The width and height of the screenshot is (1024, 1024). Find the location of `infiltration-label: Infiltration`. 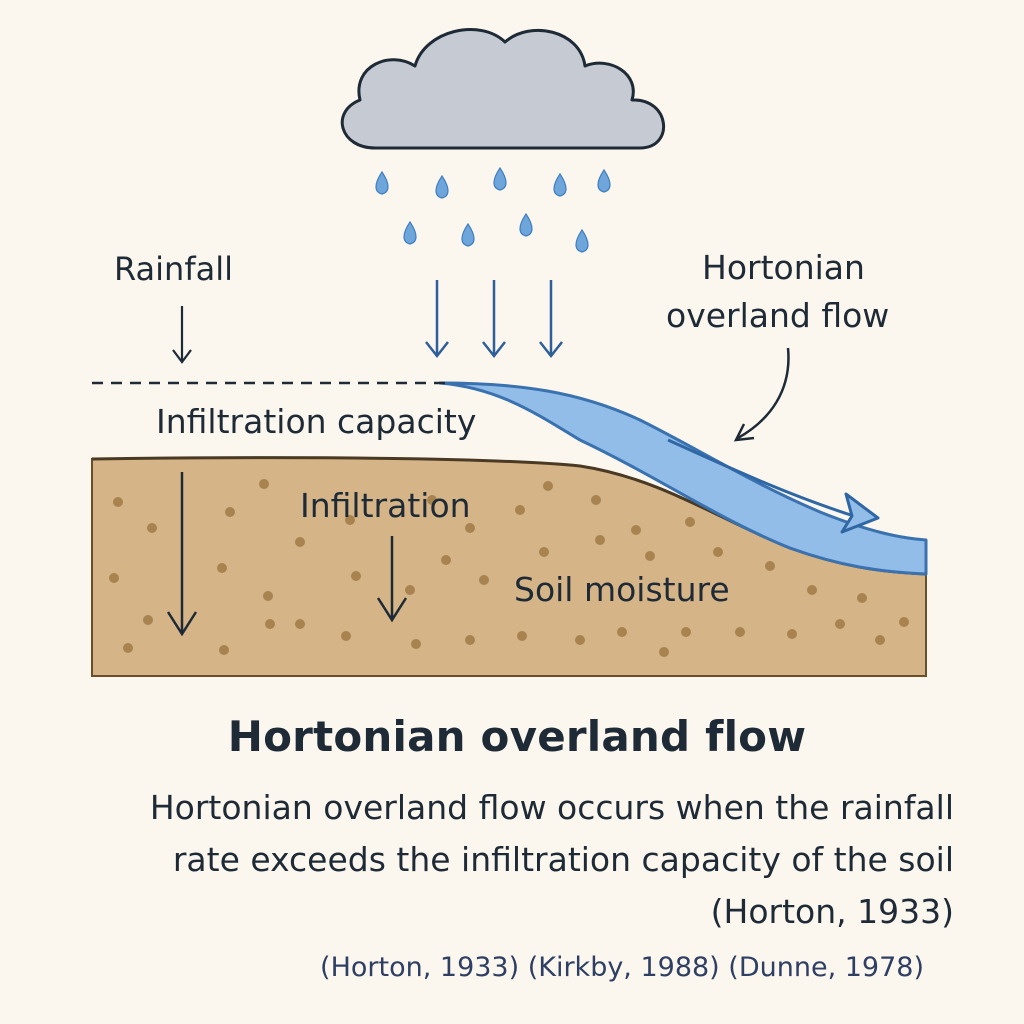

infiltration-label: Infiltration is located at coordinates (385, 505).